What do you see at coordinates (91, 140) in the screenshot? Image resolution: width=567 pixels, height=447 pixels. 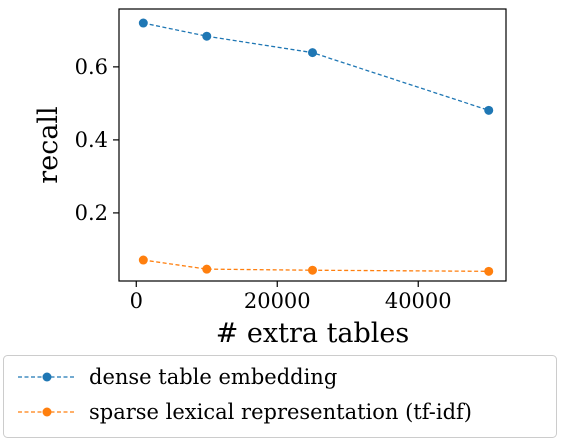 I see `y-tick-label: 0.4` at bounding box center [91, 140].